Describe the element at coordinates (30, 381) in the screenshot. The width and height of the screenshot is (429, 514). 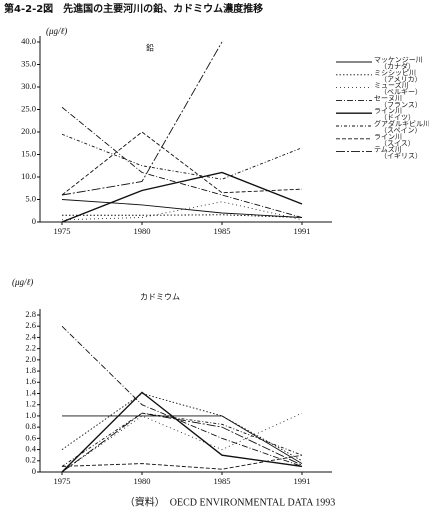
I see `y-tick-label: 1.6` at that location.